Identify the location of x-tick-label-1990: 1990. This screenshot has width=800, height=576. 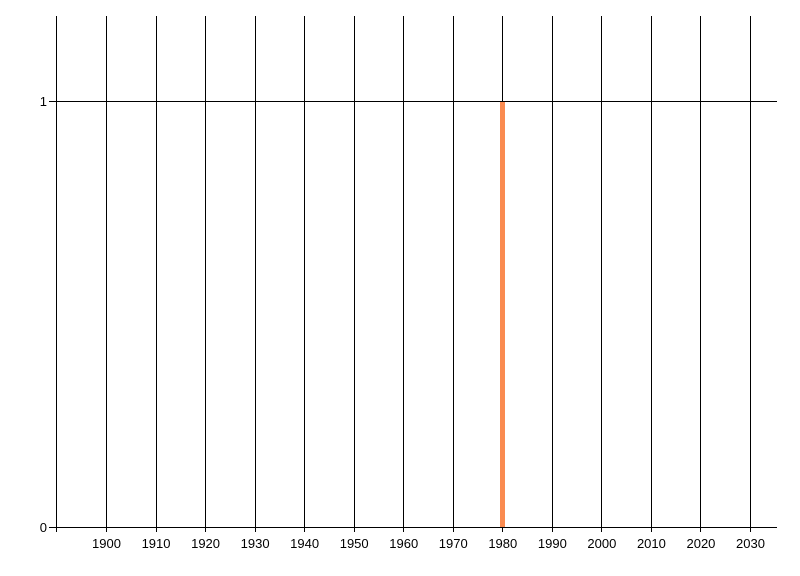
(552, 543).